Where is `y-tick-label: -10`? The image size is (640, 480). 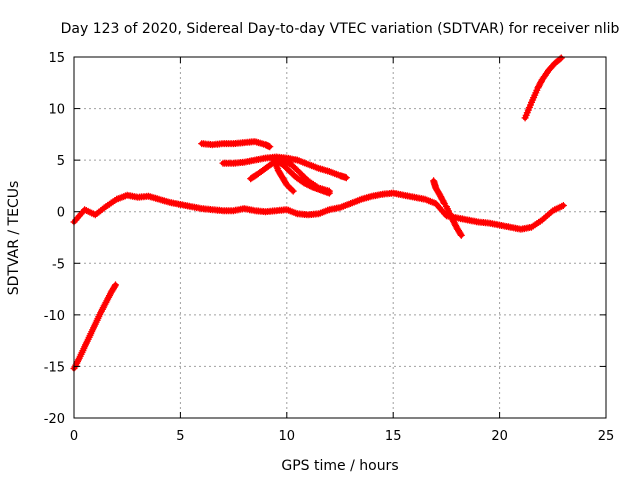
y-tick-label: -10 is located at coordinates (54, 316).